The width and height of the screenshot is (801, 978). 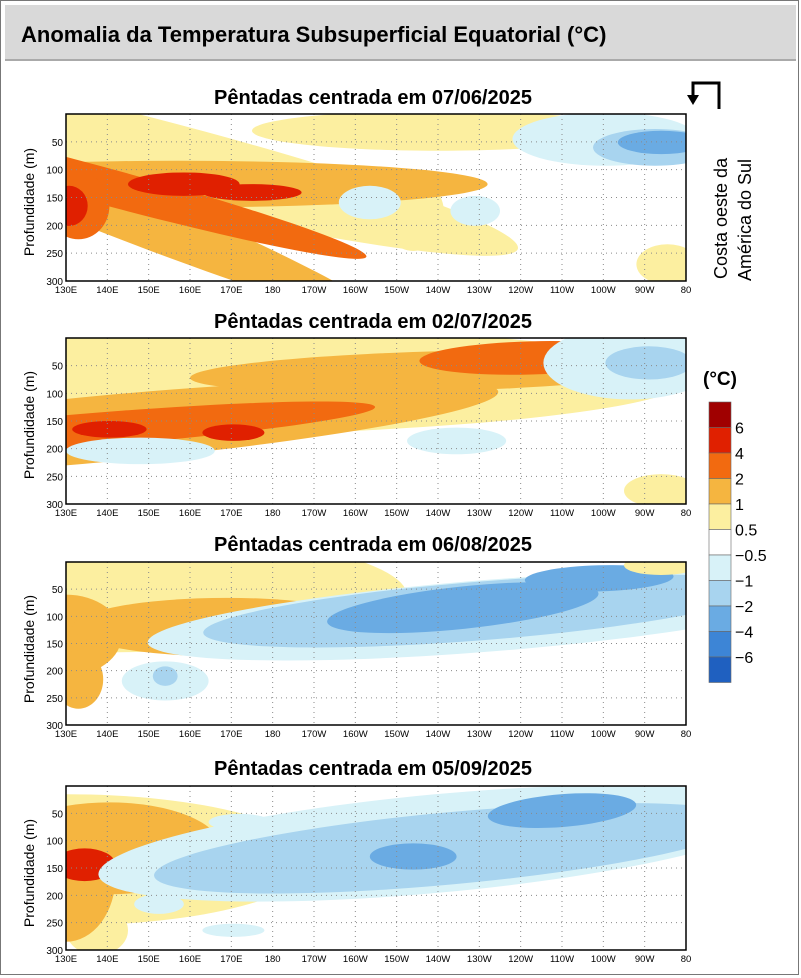 I want to click on colorbar-label: 6, so click(x=739, y=429).